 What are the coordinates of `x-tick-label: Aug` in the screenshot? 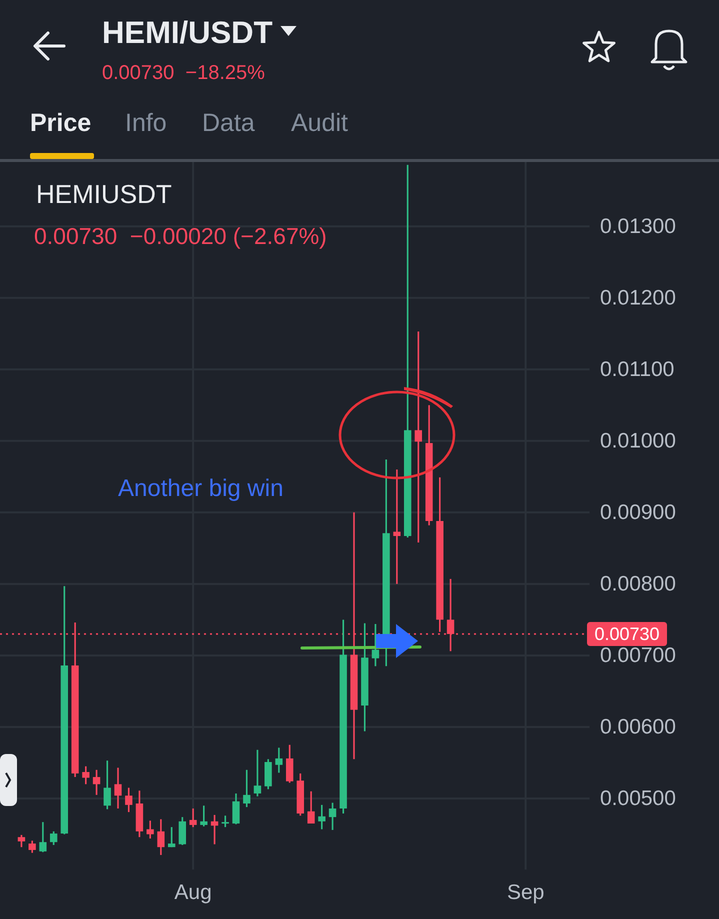 It's located at (193, 892).